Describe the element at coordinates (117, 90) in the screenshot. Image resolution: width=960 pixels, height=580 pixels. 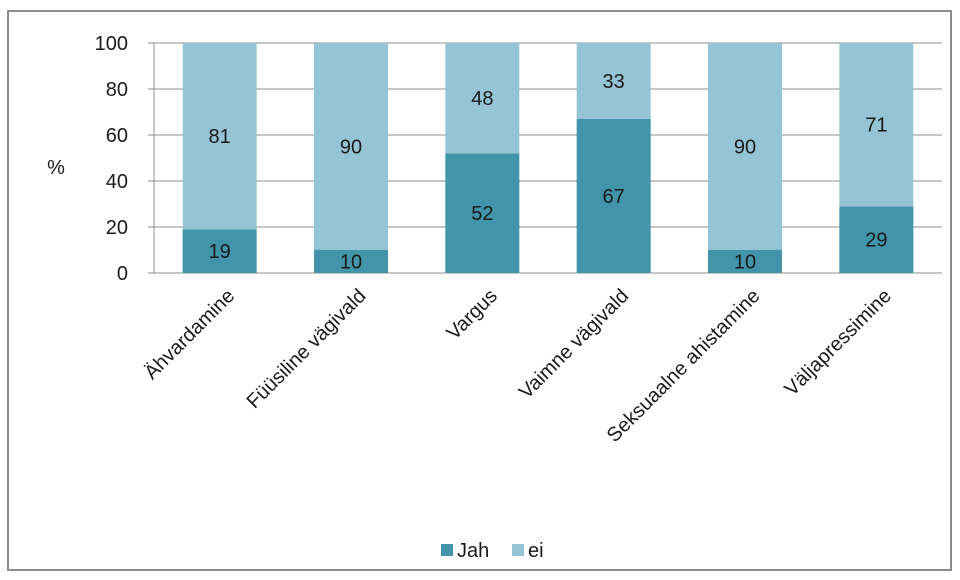
I see `y-tick-label: 80` at that location.